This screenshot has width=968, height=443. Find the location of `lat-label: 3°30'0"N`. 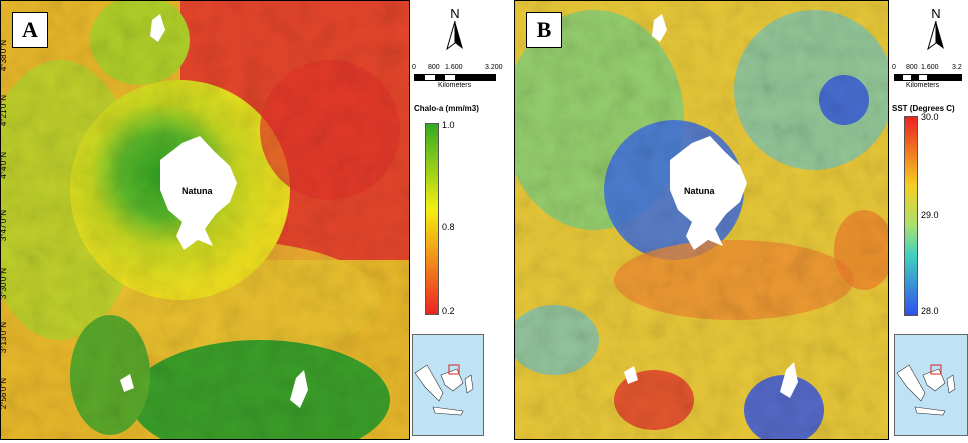

lat-label: 3°30'0"N is located at coordinates (4, 284).